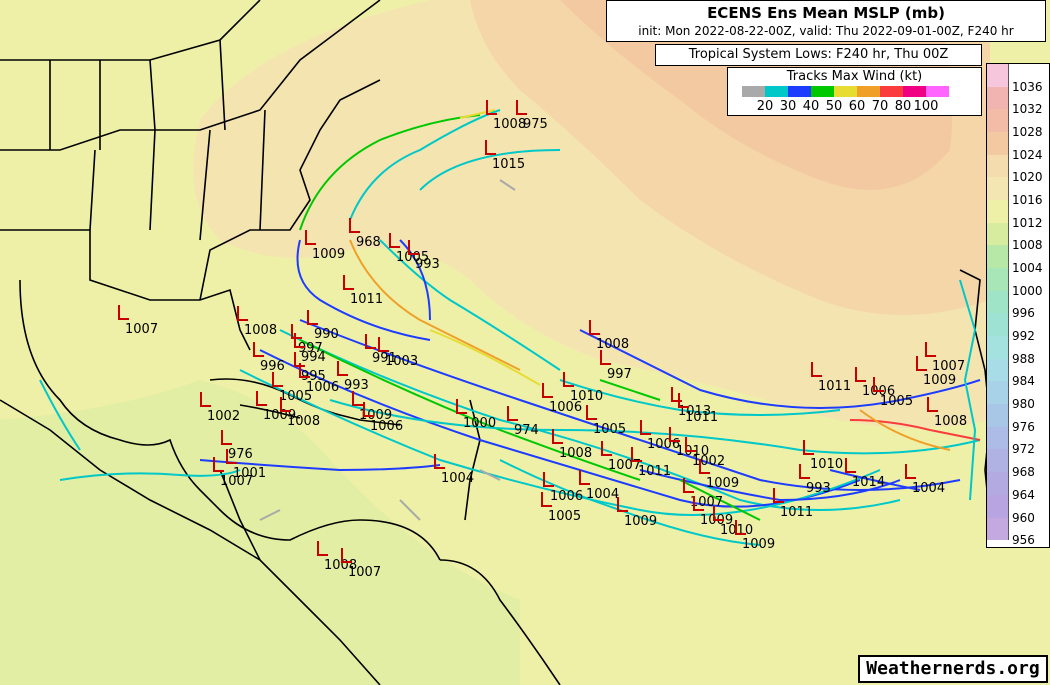 The width and height of the screenshot is (1050, 685). I want to click on pressure-level-label: 1000, so click(1027, 290).